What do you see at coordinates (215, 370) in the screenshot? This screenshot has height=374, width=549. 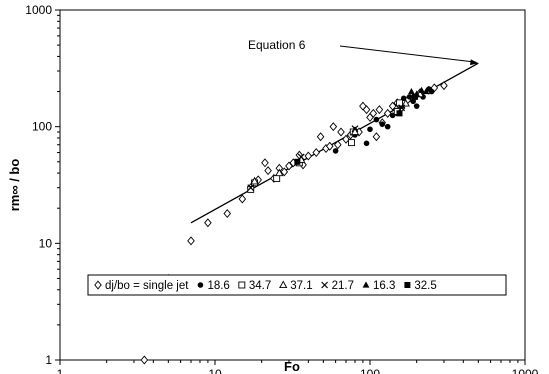 I see `x-tick-label: 10` at bounding box center [215, 370].